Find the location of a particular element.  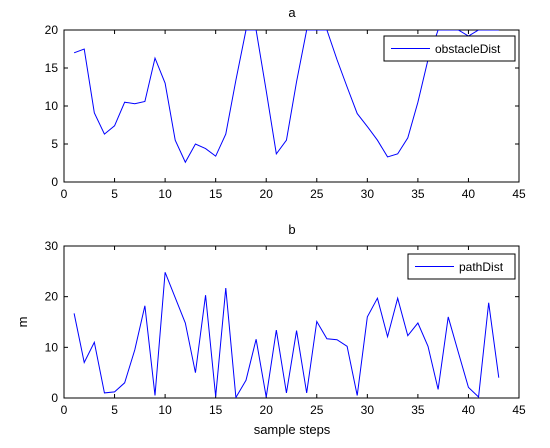

panel-a-title: a is located at coordinates (292, 12).